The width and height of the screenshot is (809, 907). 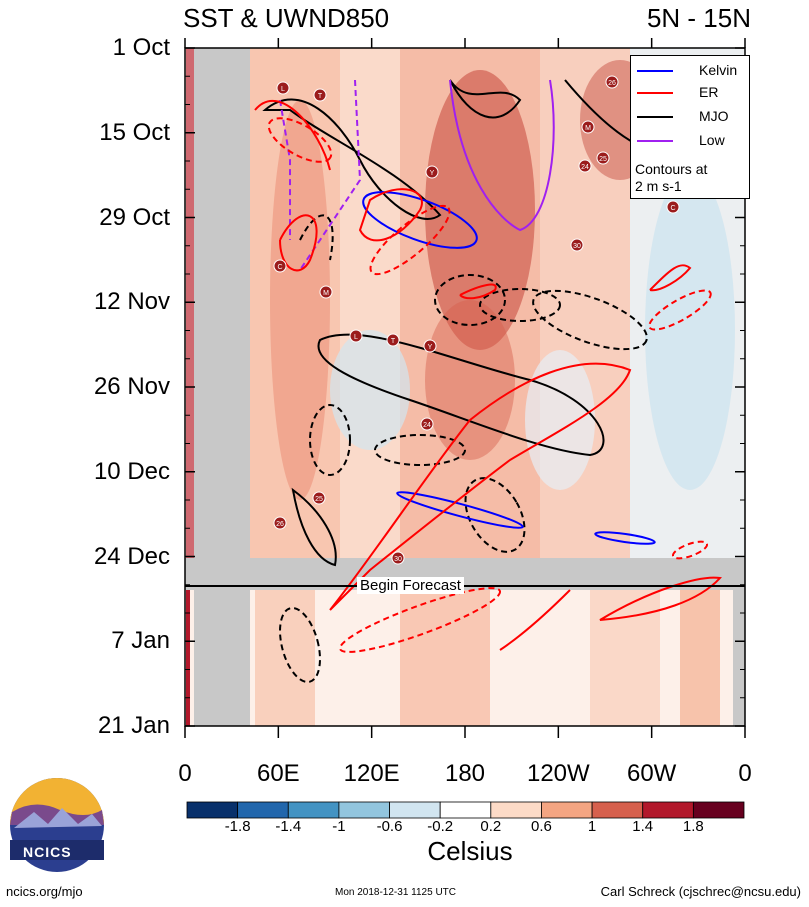 I want to click on y-tick-label: 10 Dec, so click(x=131, y=471).